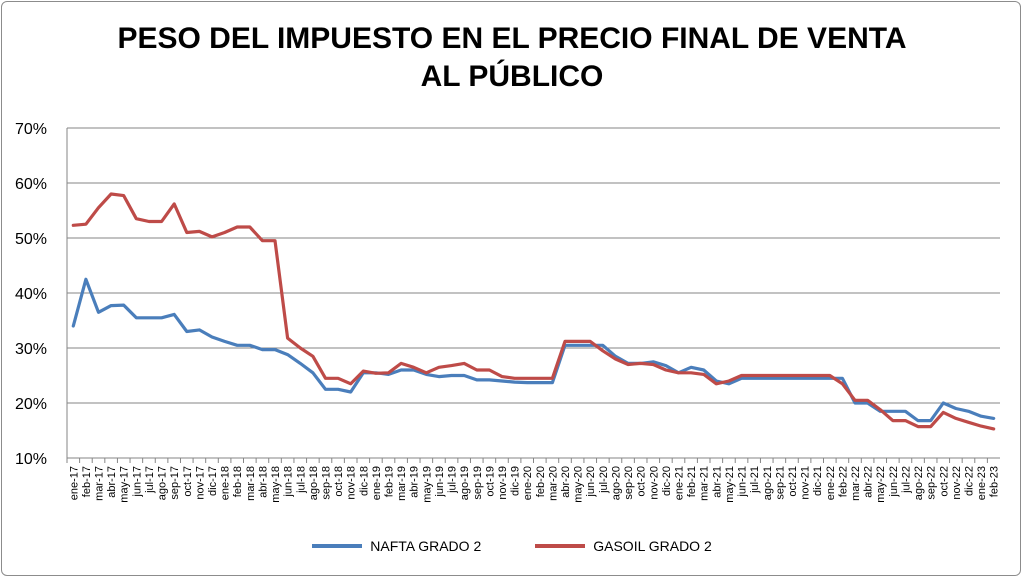 Image resolution: width=1024 pixels, height=579 pixels. I want to click on x-tick-label: mar-17, so click(100, 483).